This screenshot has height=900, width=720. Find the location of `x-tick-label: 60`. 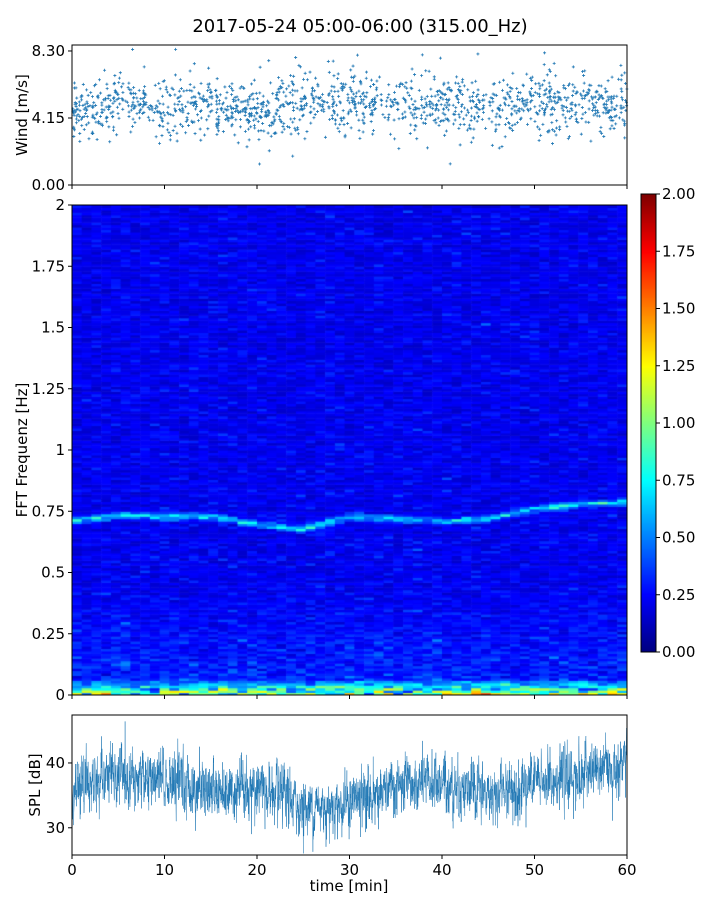

x-tick-label: 60 is located at coordinates (626, 870).